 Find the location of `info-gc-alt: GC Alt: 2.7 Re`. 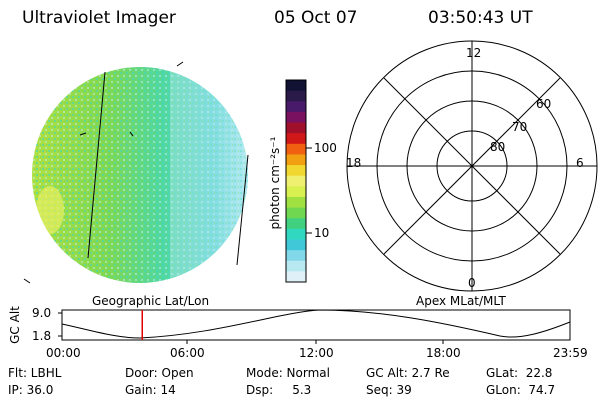

info-gc-alt: GC Alt: 2.7 Re is located at coordinates (408, 373).